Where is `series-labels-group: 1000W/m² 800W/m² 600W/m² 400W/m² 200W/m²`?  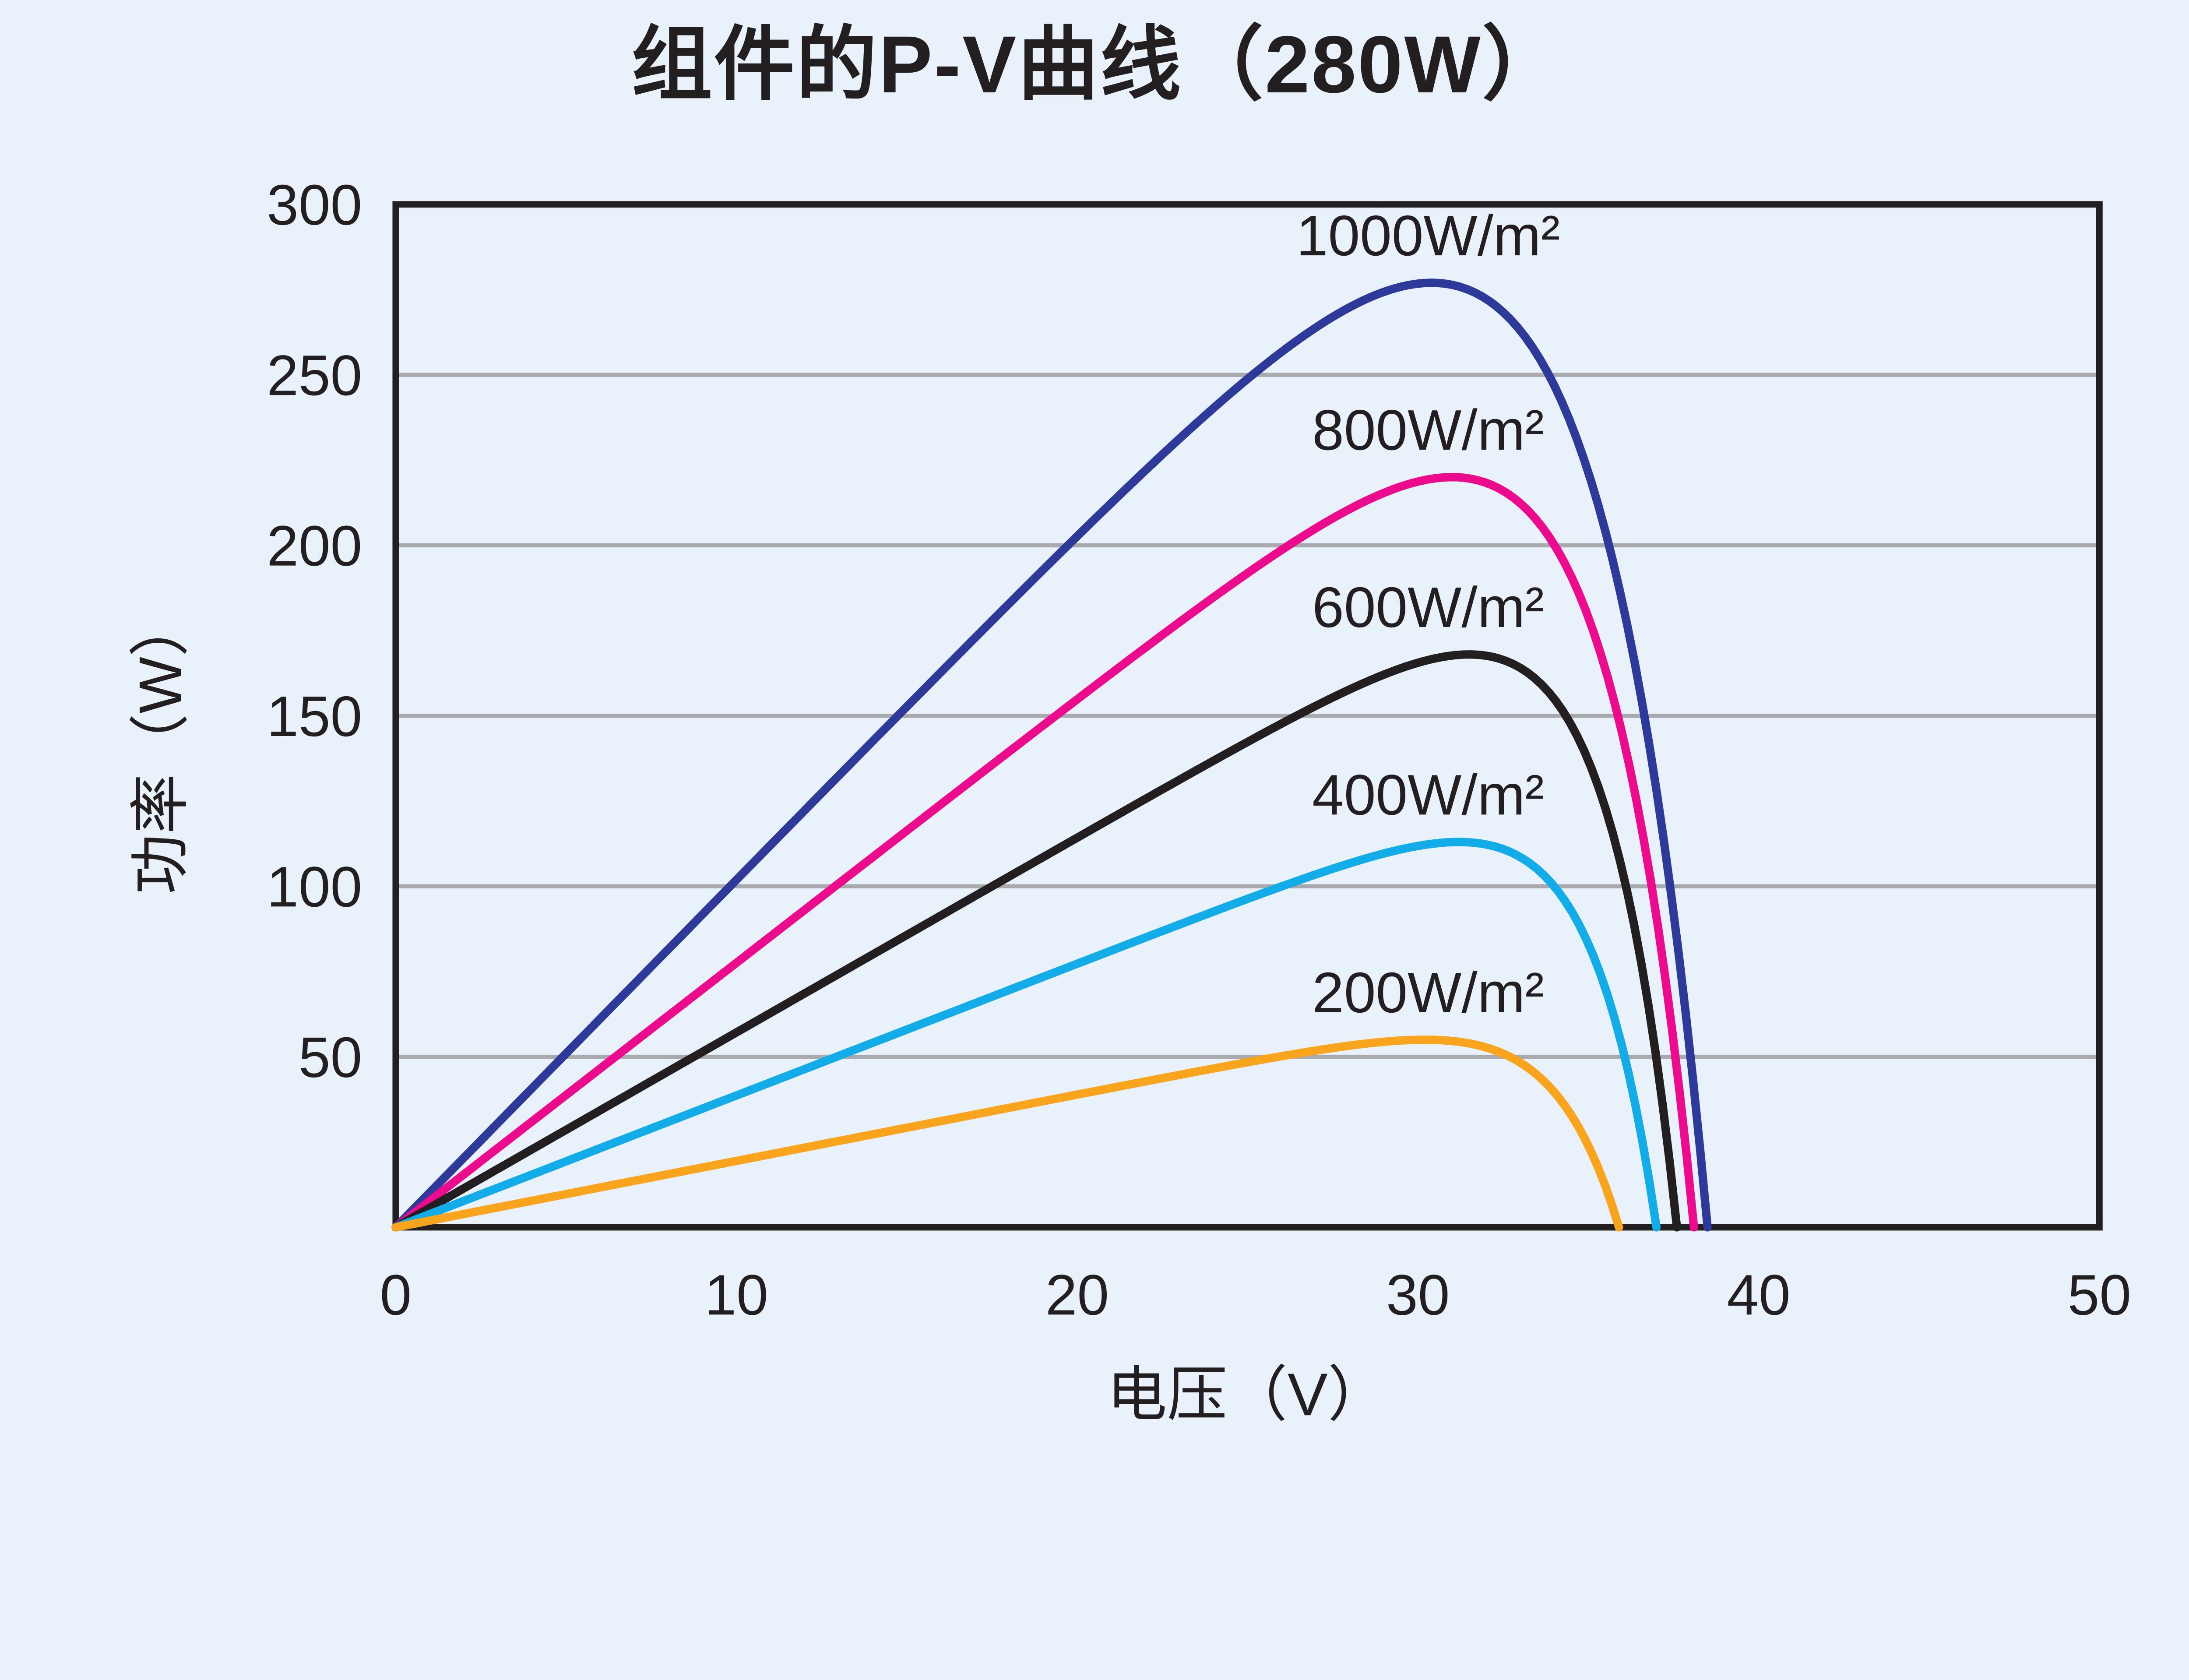 series-labels-group: 1000W/m² 800W/m² 600W/m² 400W/m² 200W/m² is located at coordinates (1428, 615).